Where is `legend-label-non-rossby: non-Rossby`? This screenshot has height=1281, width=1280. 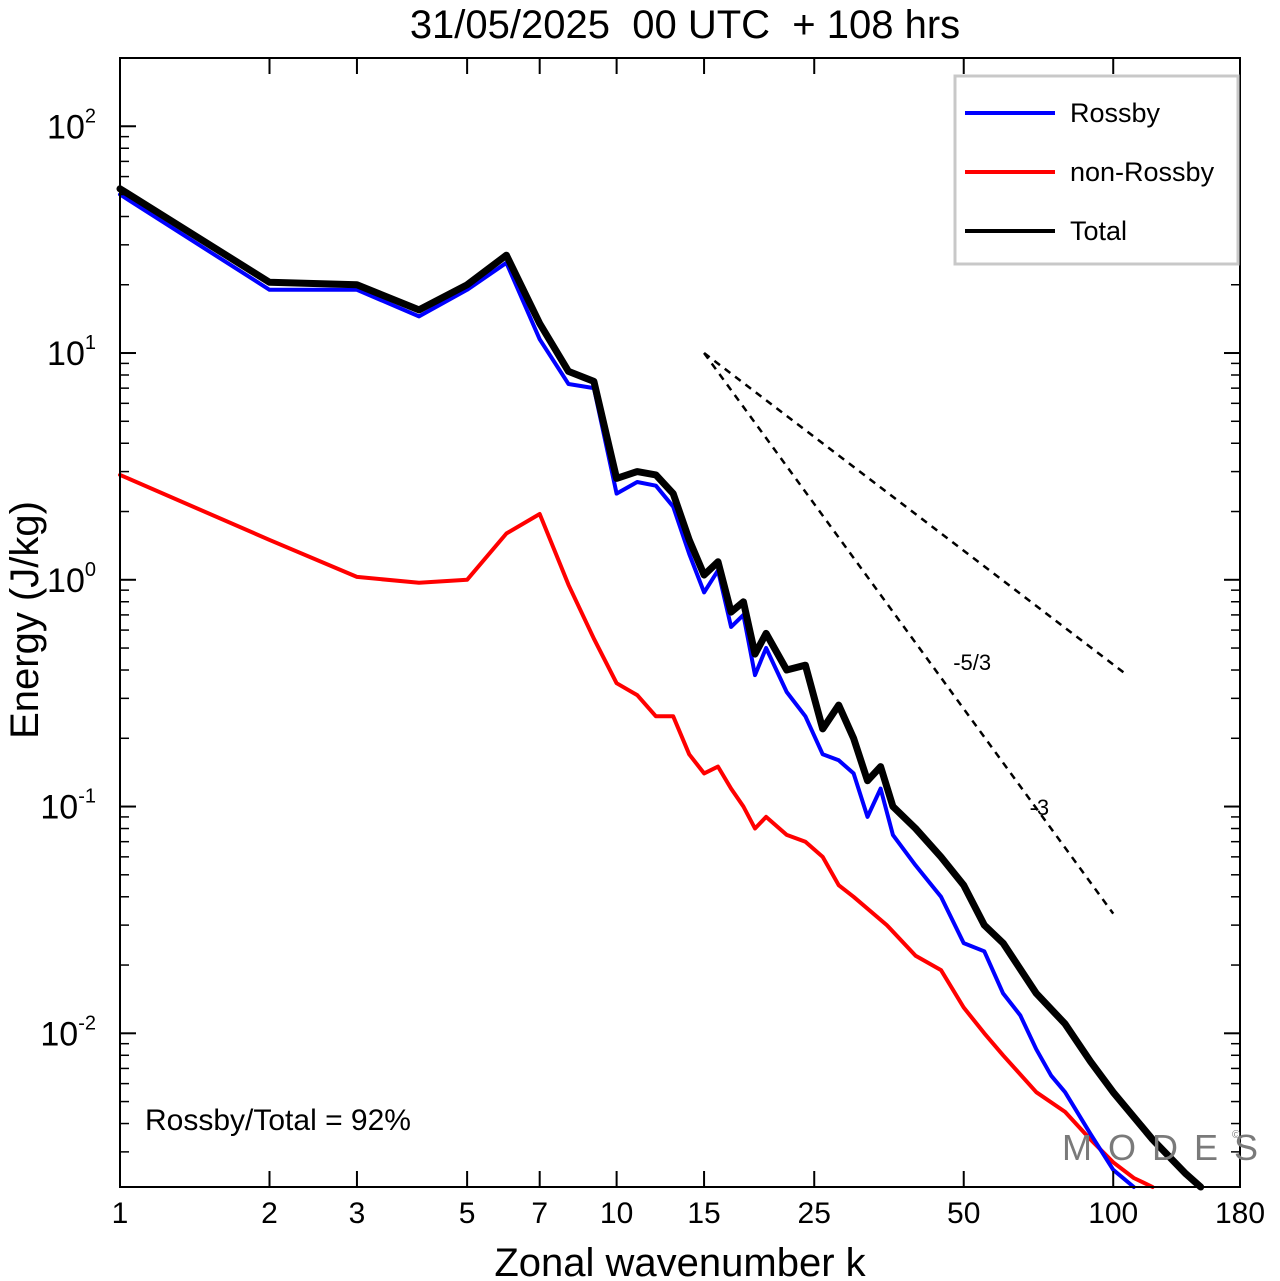
legend-label-non-rossby: non-Rossby is located at coordinates (1142, 172).